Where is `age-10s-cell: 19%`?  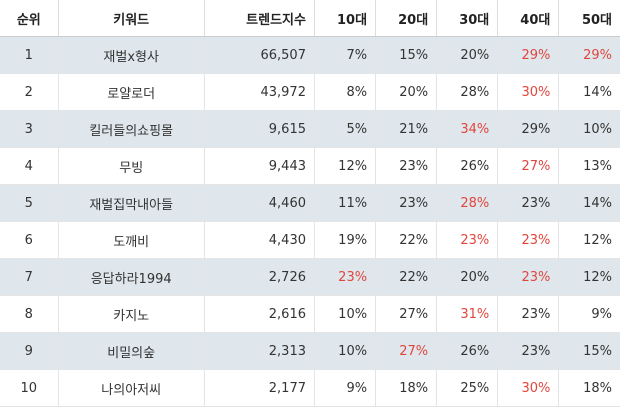 age-10s-cell: 19% is located at coordinates (345, 240).